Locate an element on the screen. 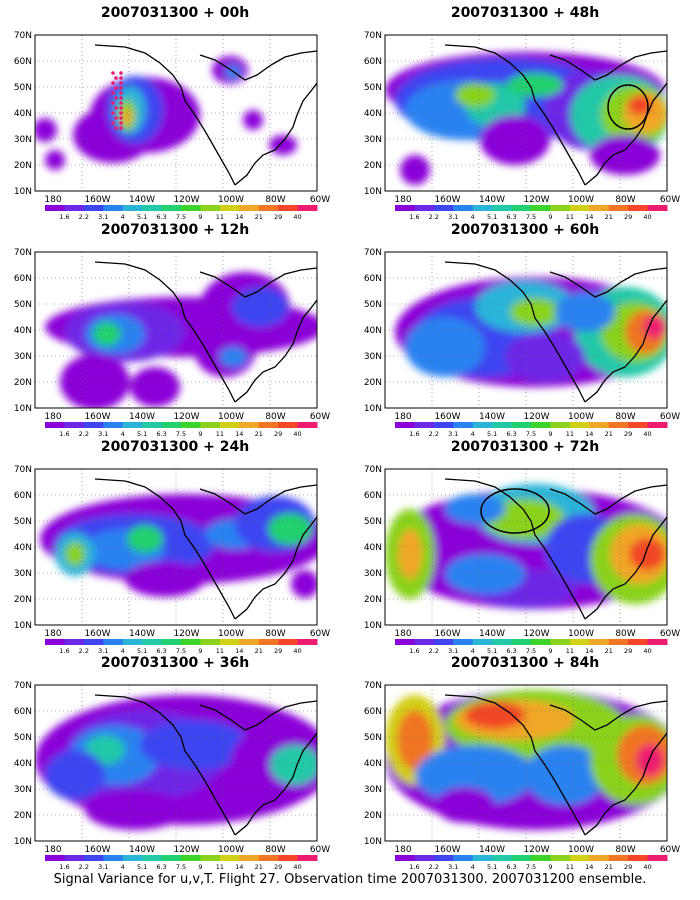  panel-title: 2007031300 + 72h is located at coordinates (525, 447).